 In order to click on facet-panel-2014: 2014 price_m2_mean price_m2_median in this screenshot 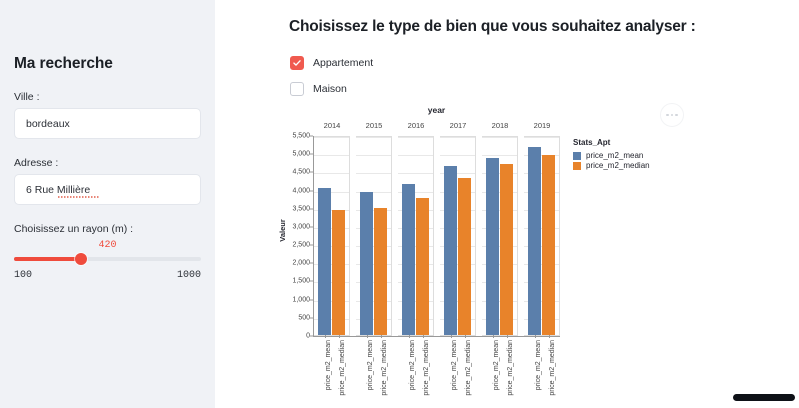, I will do `click(332, 263)`.